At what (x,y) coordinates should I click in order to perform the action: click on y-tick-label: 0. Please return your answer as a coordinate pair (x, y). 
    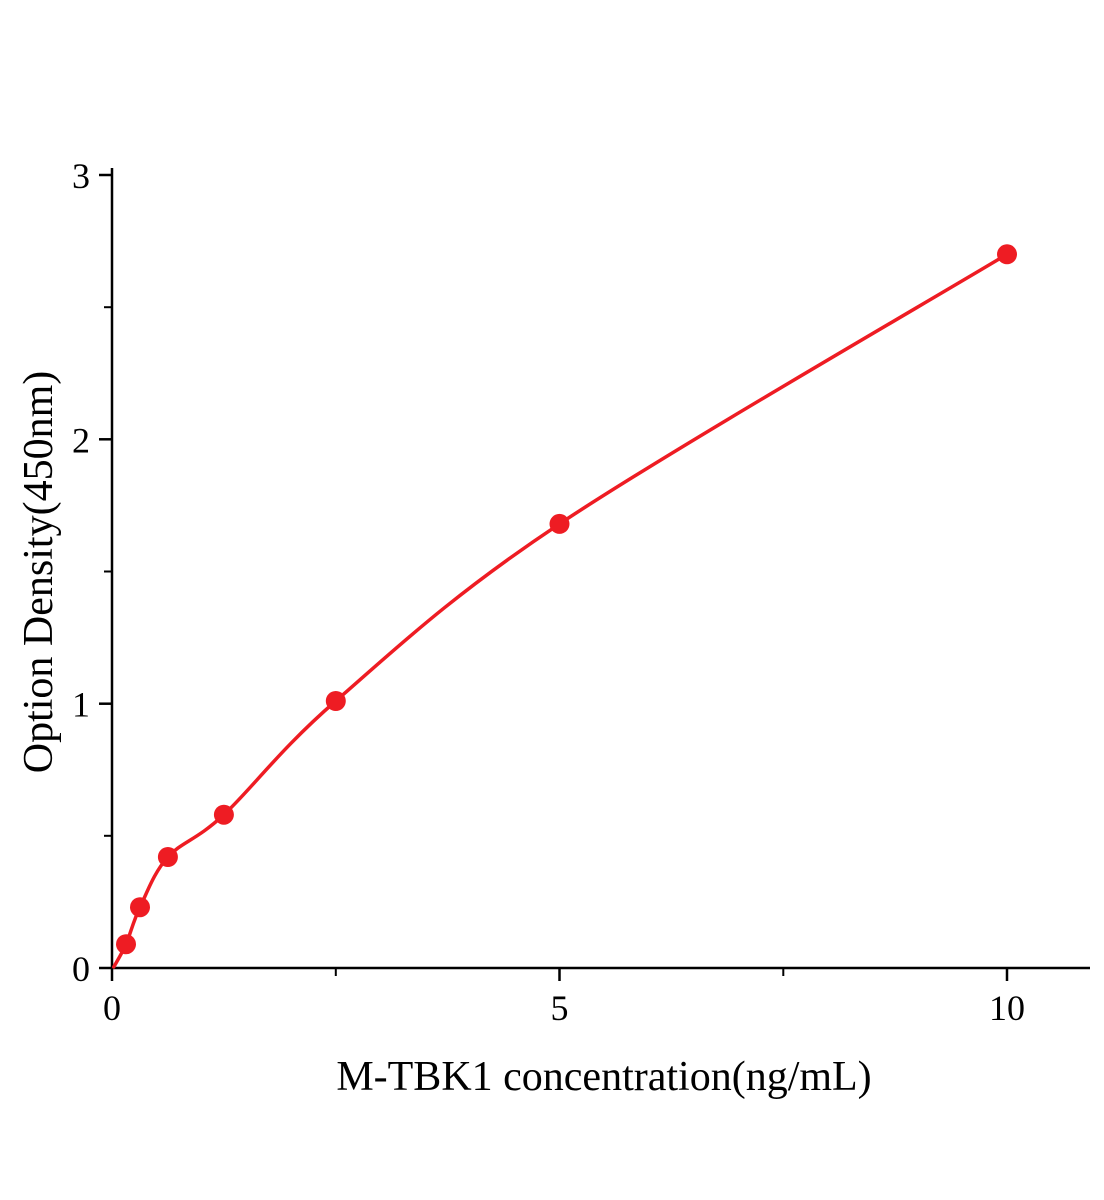
    Looking at the image, I should click on (81, 969).